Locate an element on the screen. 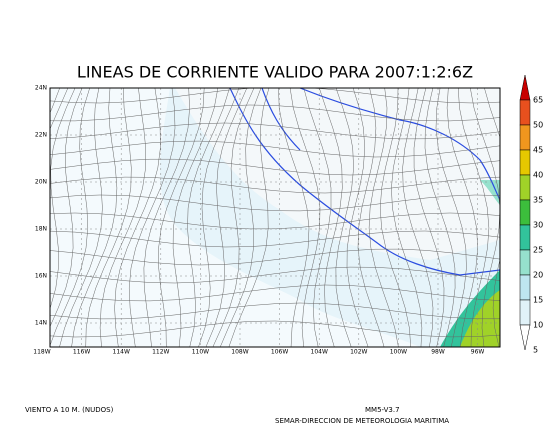  lat-label: 14N is located at coordinates (41, 323).